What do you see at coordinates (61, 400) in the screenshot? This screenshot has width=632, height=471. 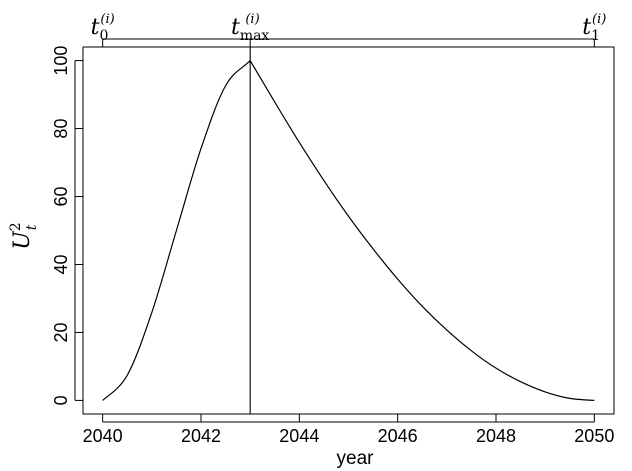 I see `y-tick-label: 0` at bounding box center [61, 400].